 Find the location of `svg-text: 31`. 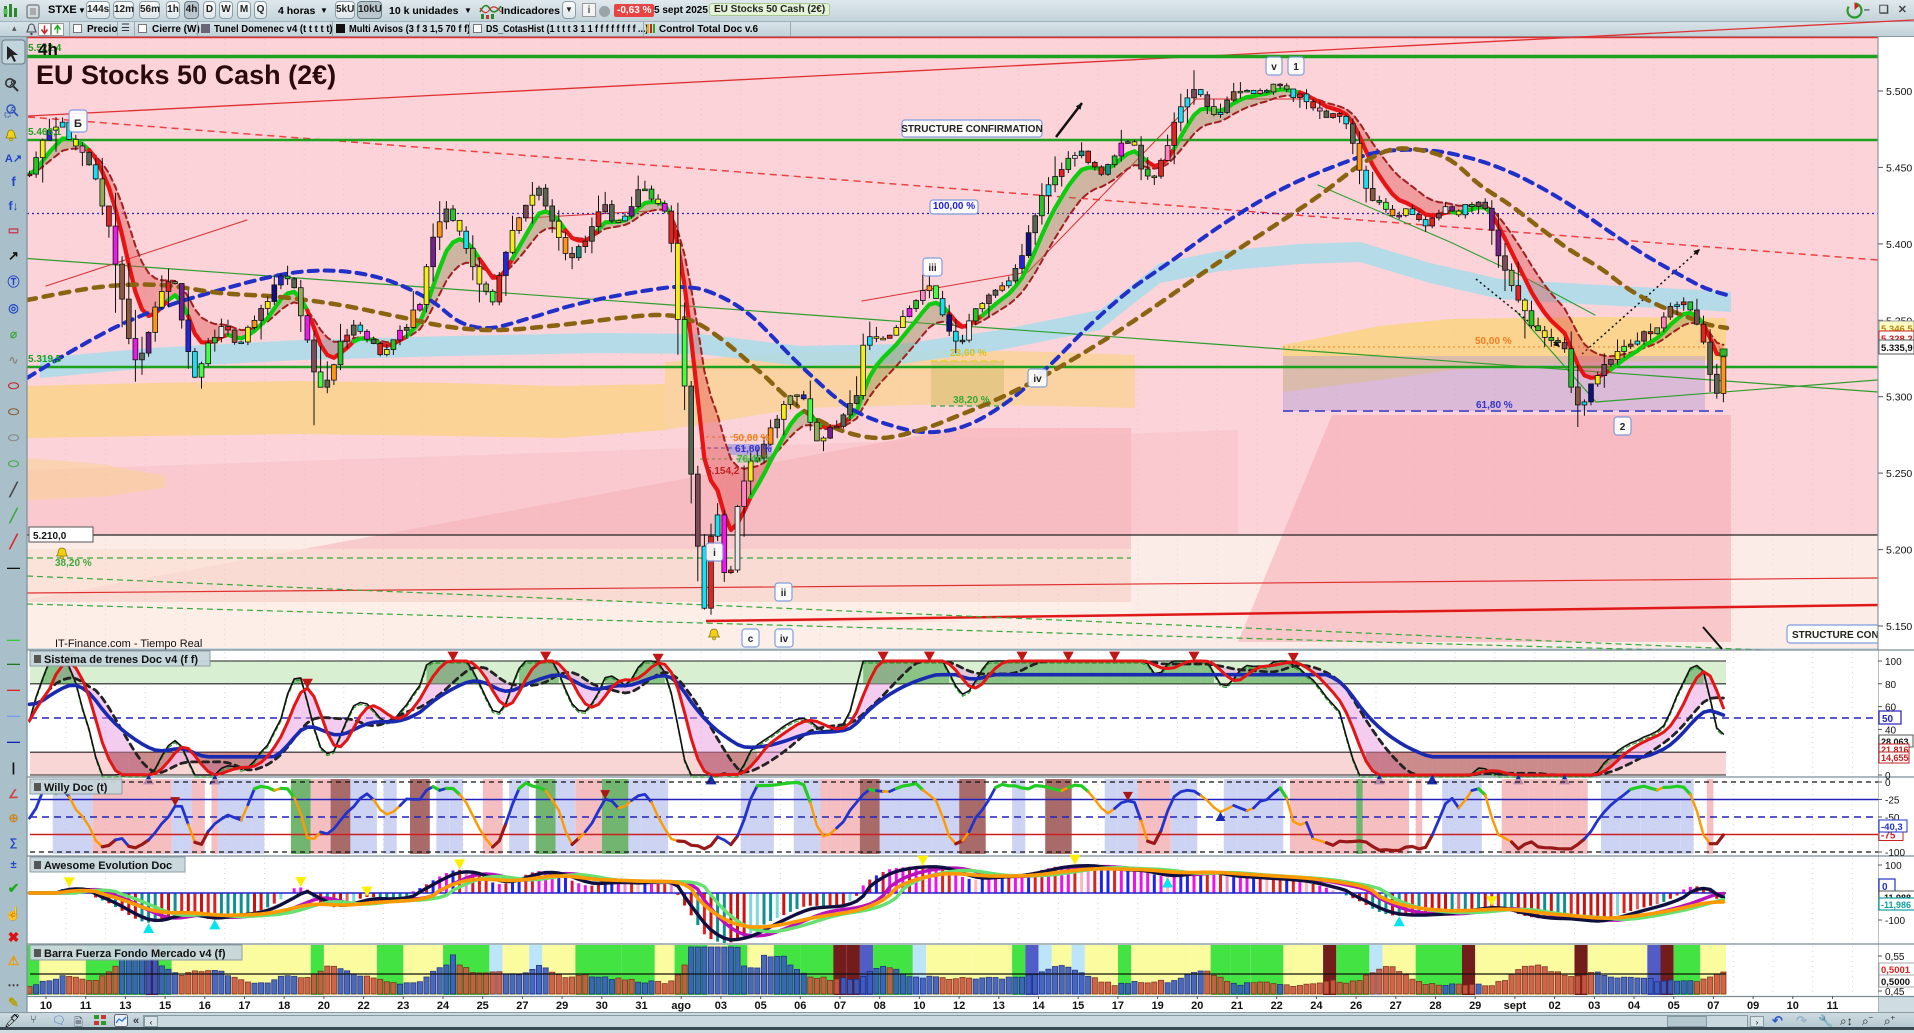

svg-text: 31 is located at coordinates (641, 1006).